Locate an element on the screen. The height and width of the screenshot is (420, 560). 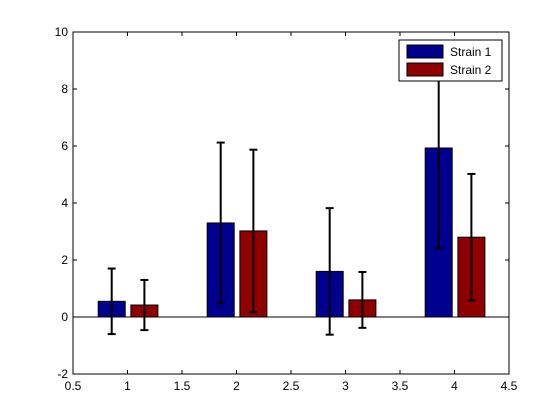
y-tick-label: 6 is located at coordinates (64, 146).